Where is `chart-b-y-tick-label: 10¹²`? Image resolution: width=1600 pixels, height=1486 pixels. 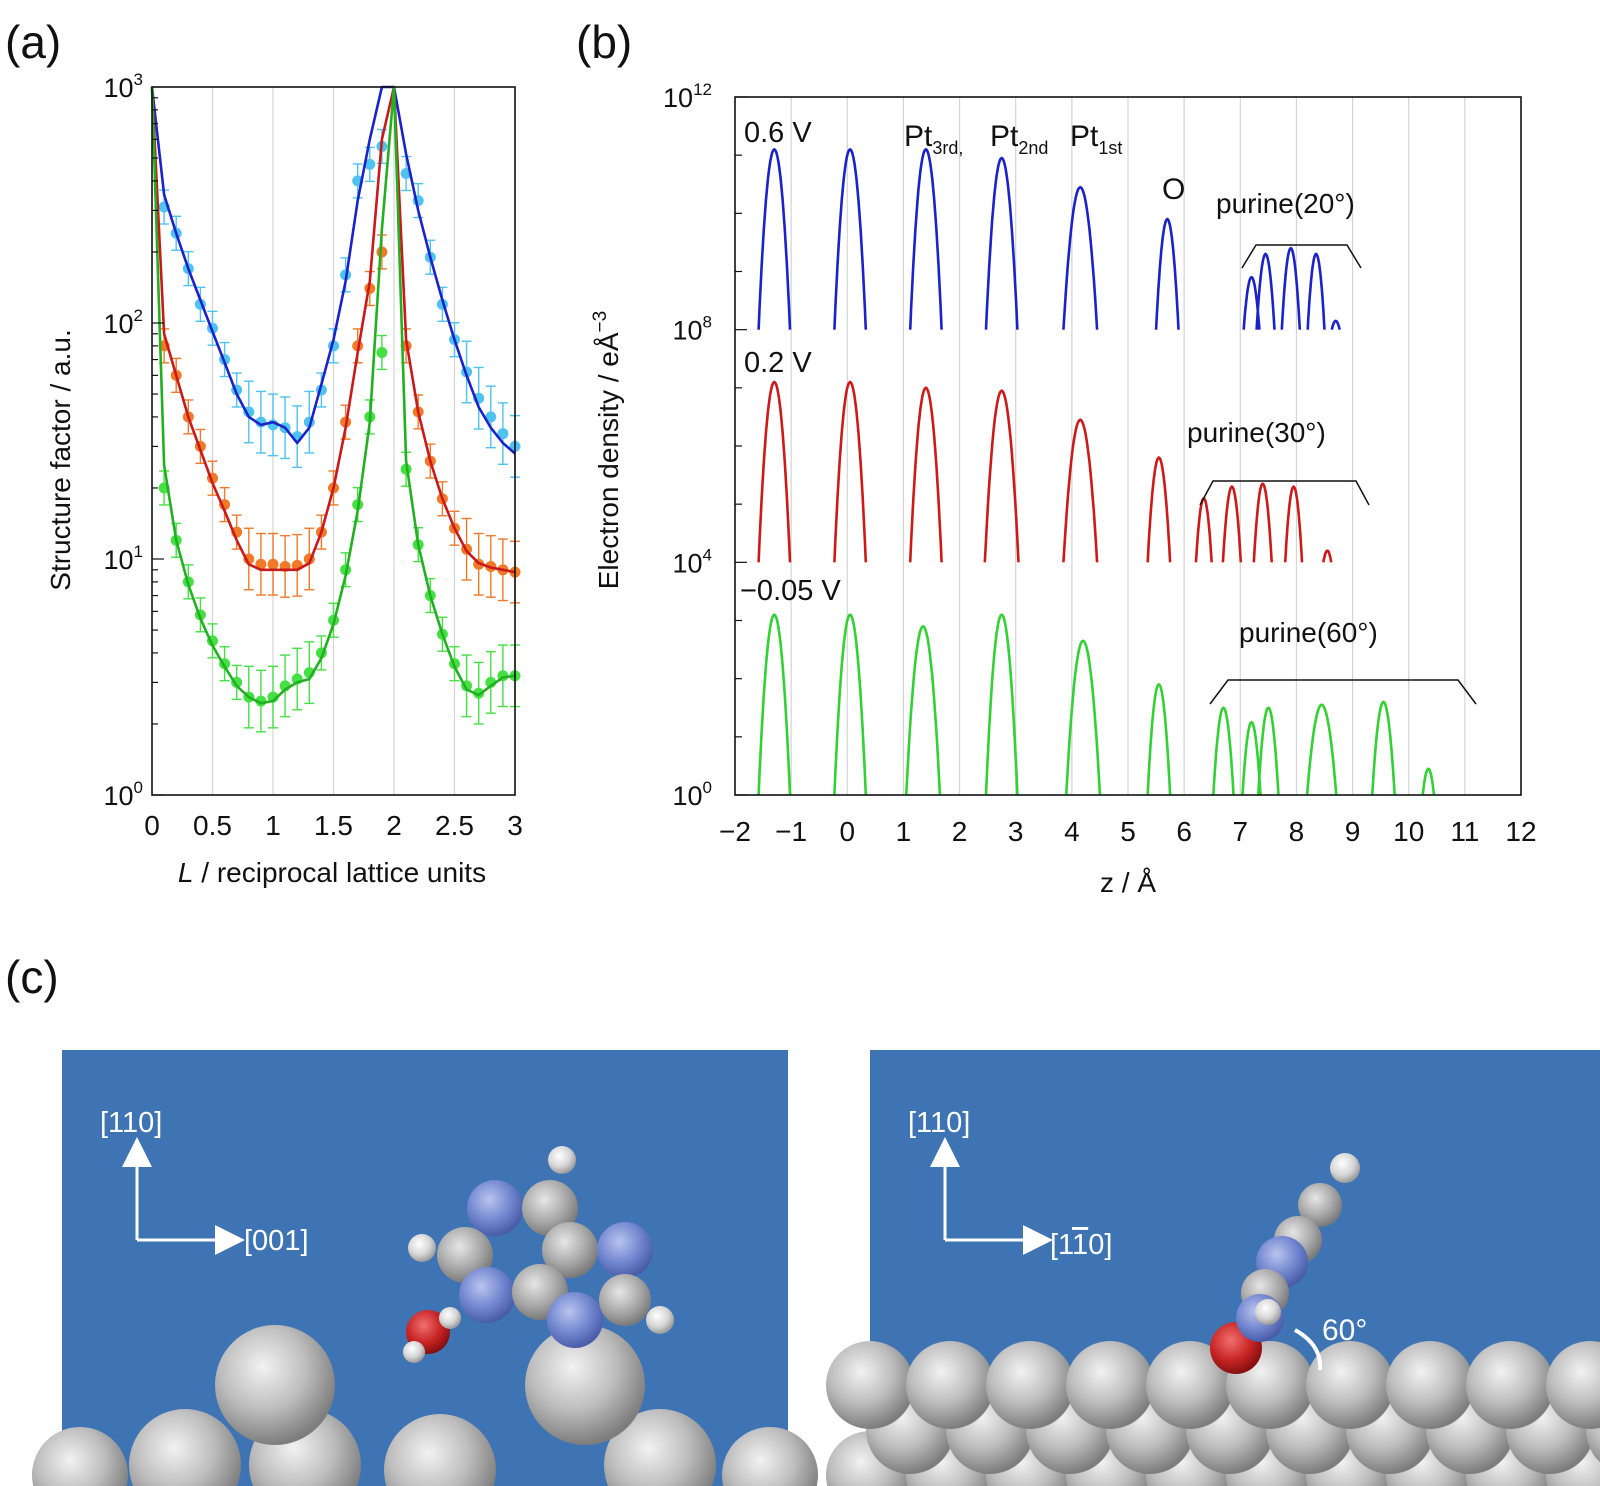
chart-b-y-tick-label: 10¹² is located at coordinates (687, 96).